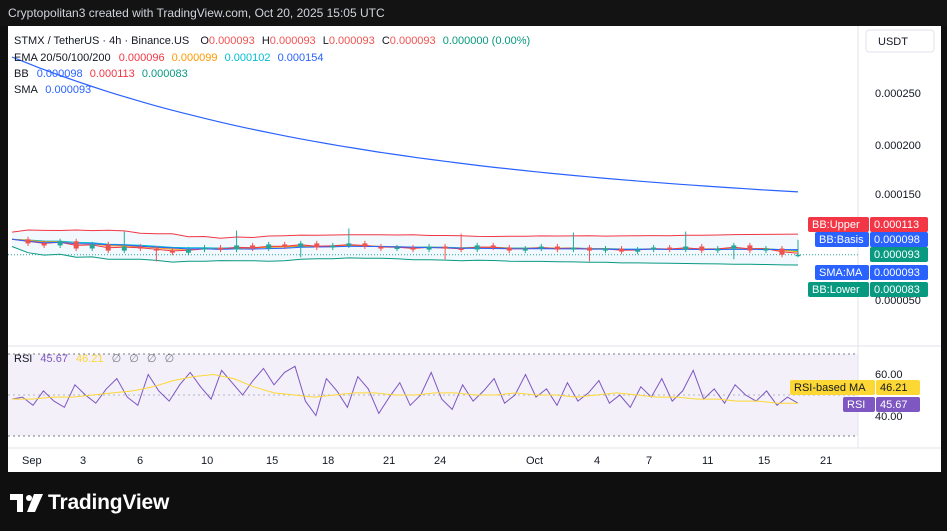  I want to click on legend-bb-row: BB 0.000098 0.000113 0.000083, so click(101, 74).